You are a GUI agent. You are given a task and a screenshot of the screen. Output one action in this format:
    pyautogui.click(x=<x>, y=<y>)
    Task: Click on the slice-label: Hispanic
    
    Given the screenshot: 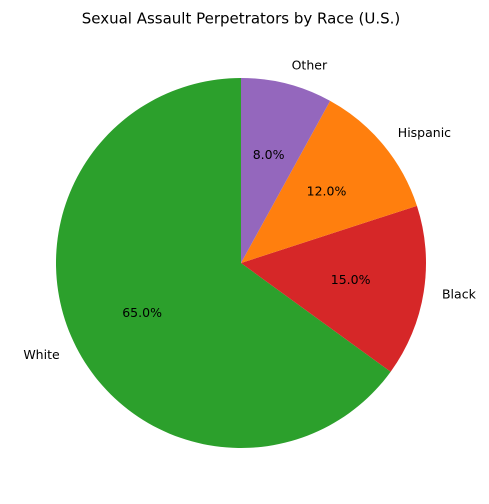 What is the action you would take?
    pyautogui.click(x=424, y=132)
    